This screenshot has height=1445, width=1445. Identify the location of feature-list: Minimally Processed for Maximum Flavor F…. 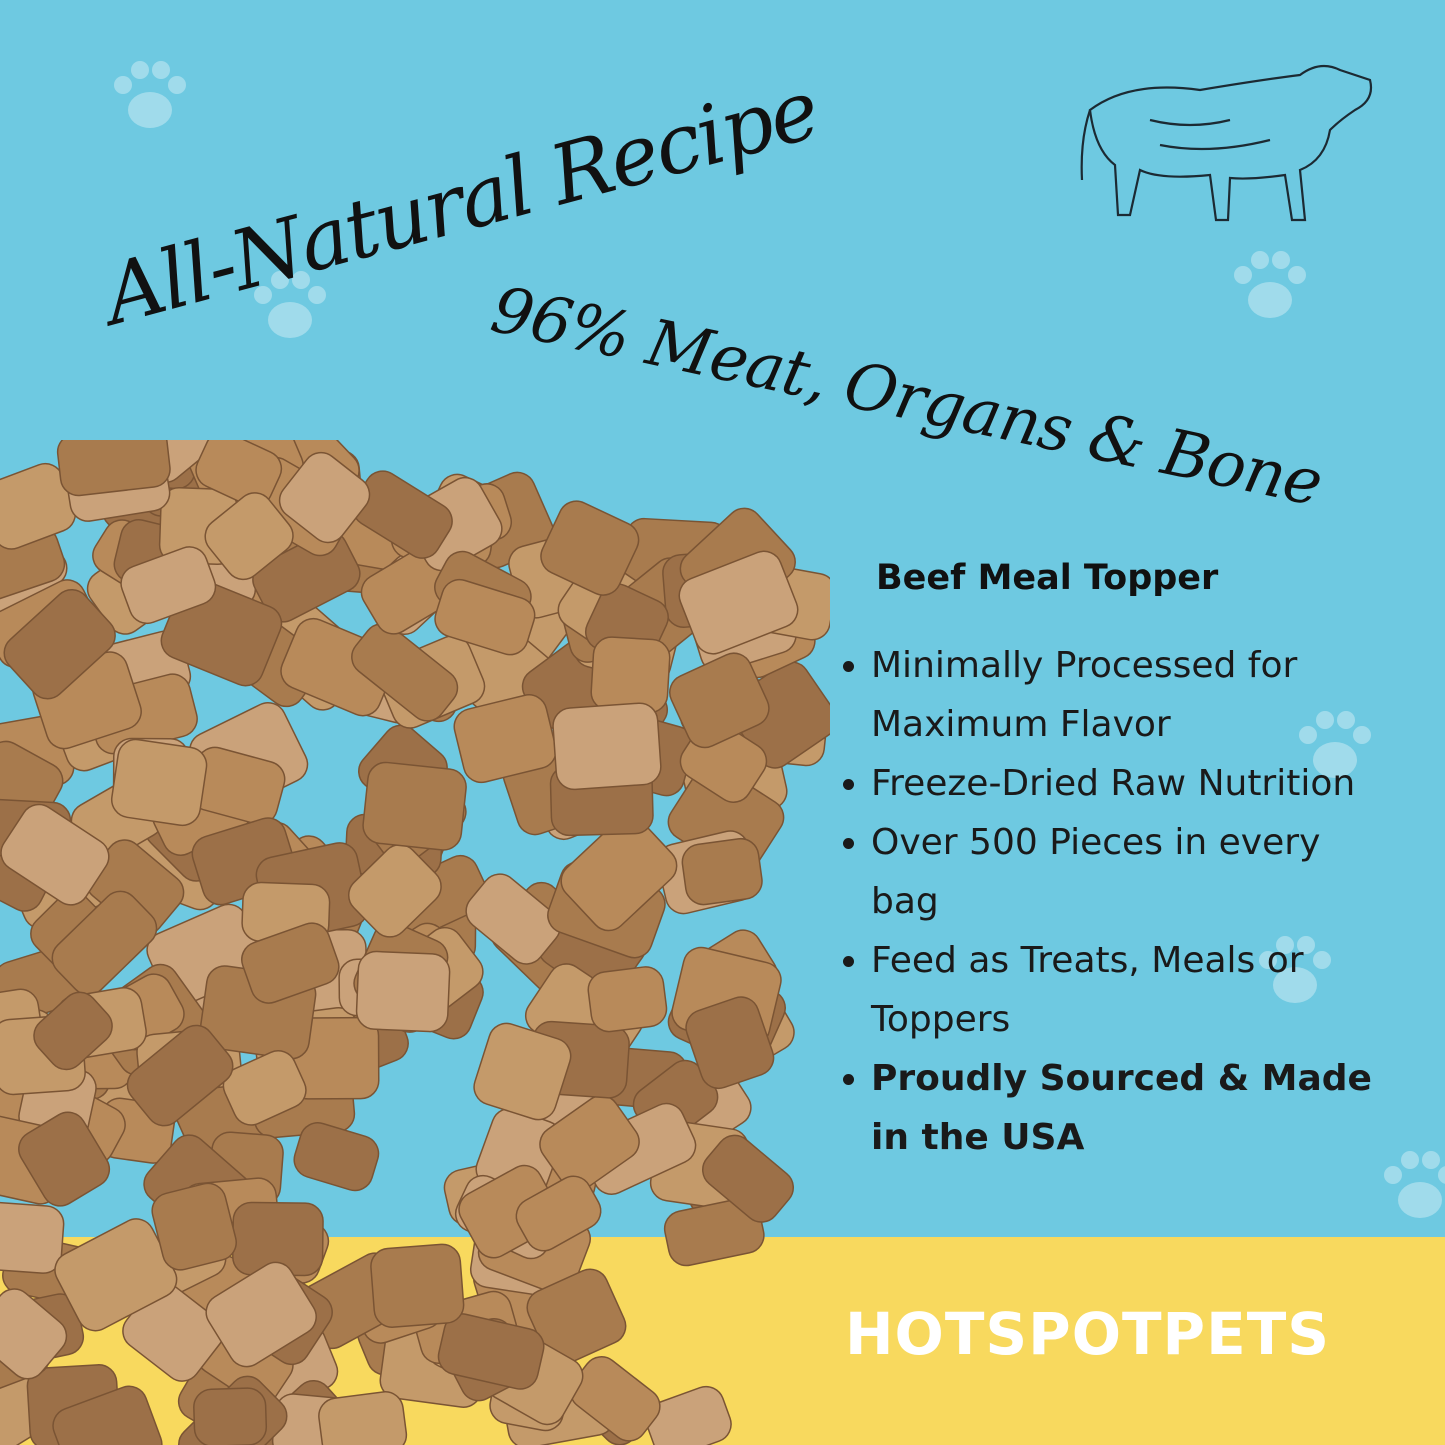
(1113, 901).